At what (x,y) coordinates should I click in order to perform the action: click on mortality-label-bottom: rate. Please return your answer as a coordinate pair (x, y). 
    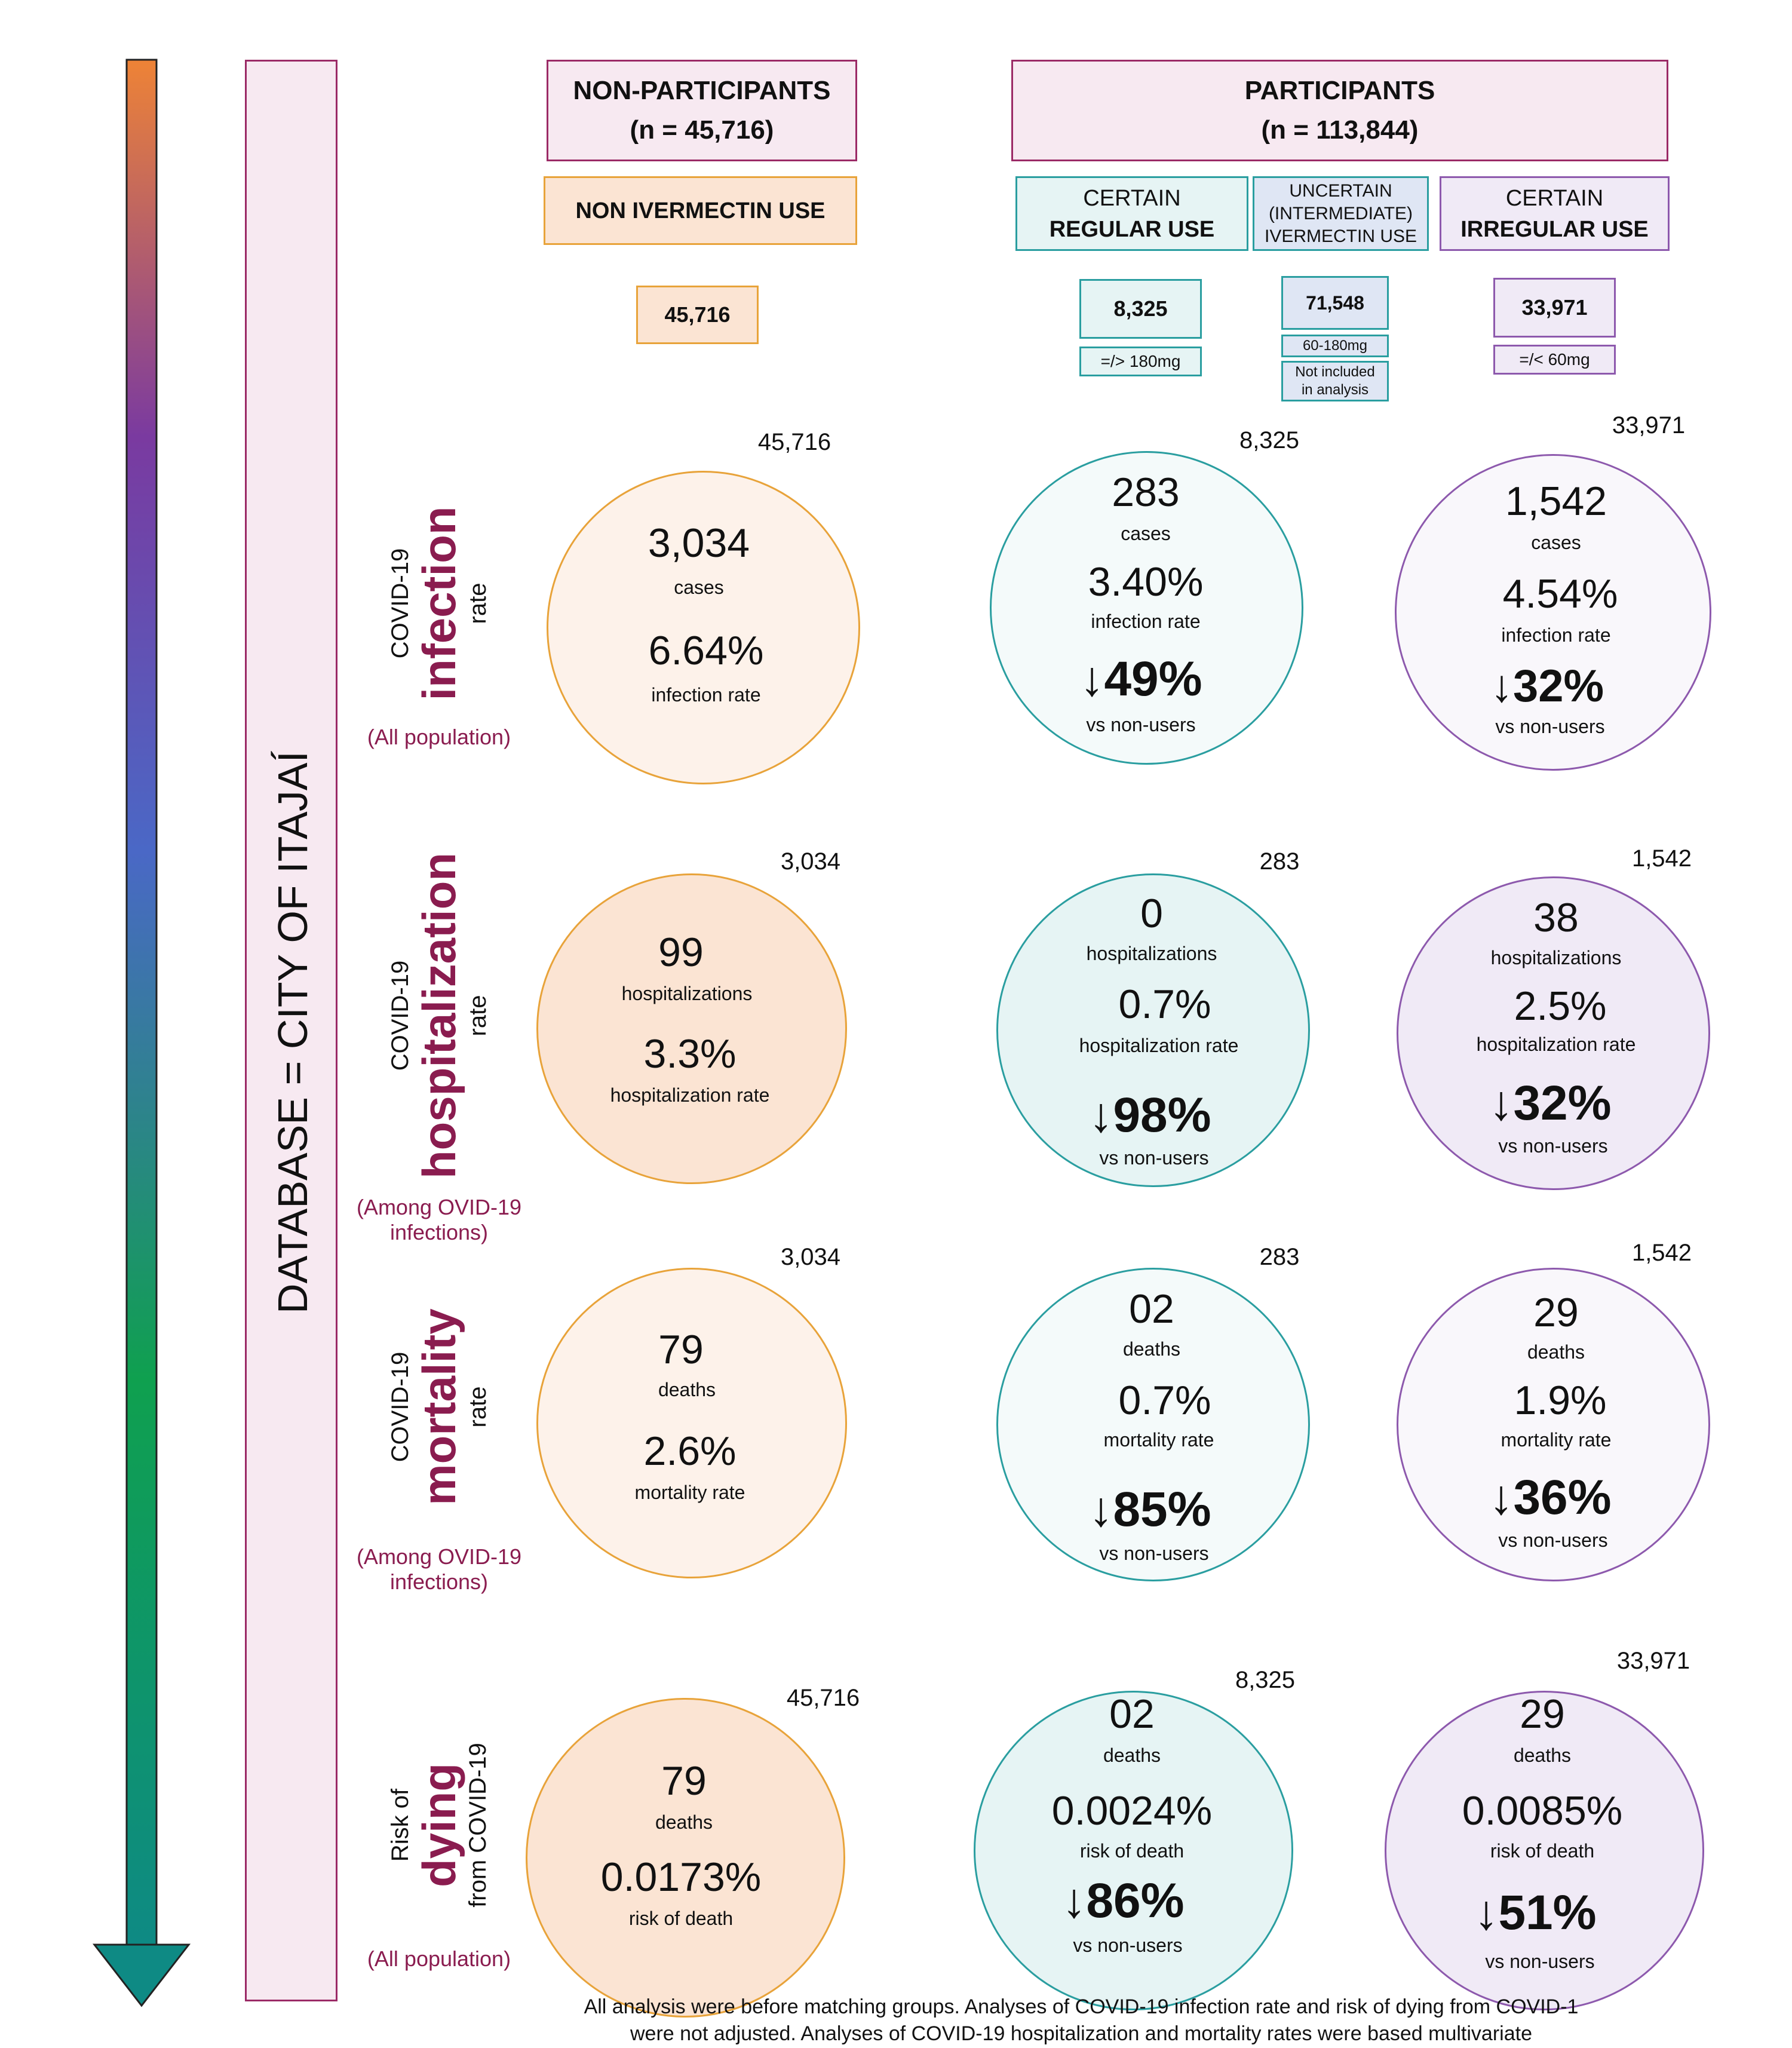
    Looking at the image, I should click on (478, 1407).